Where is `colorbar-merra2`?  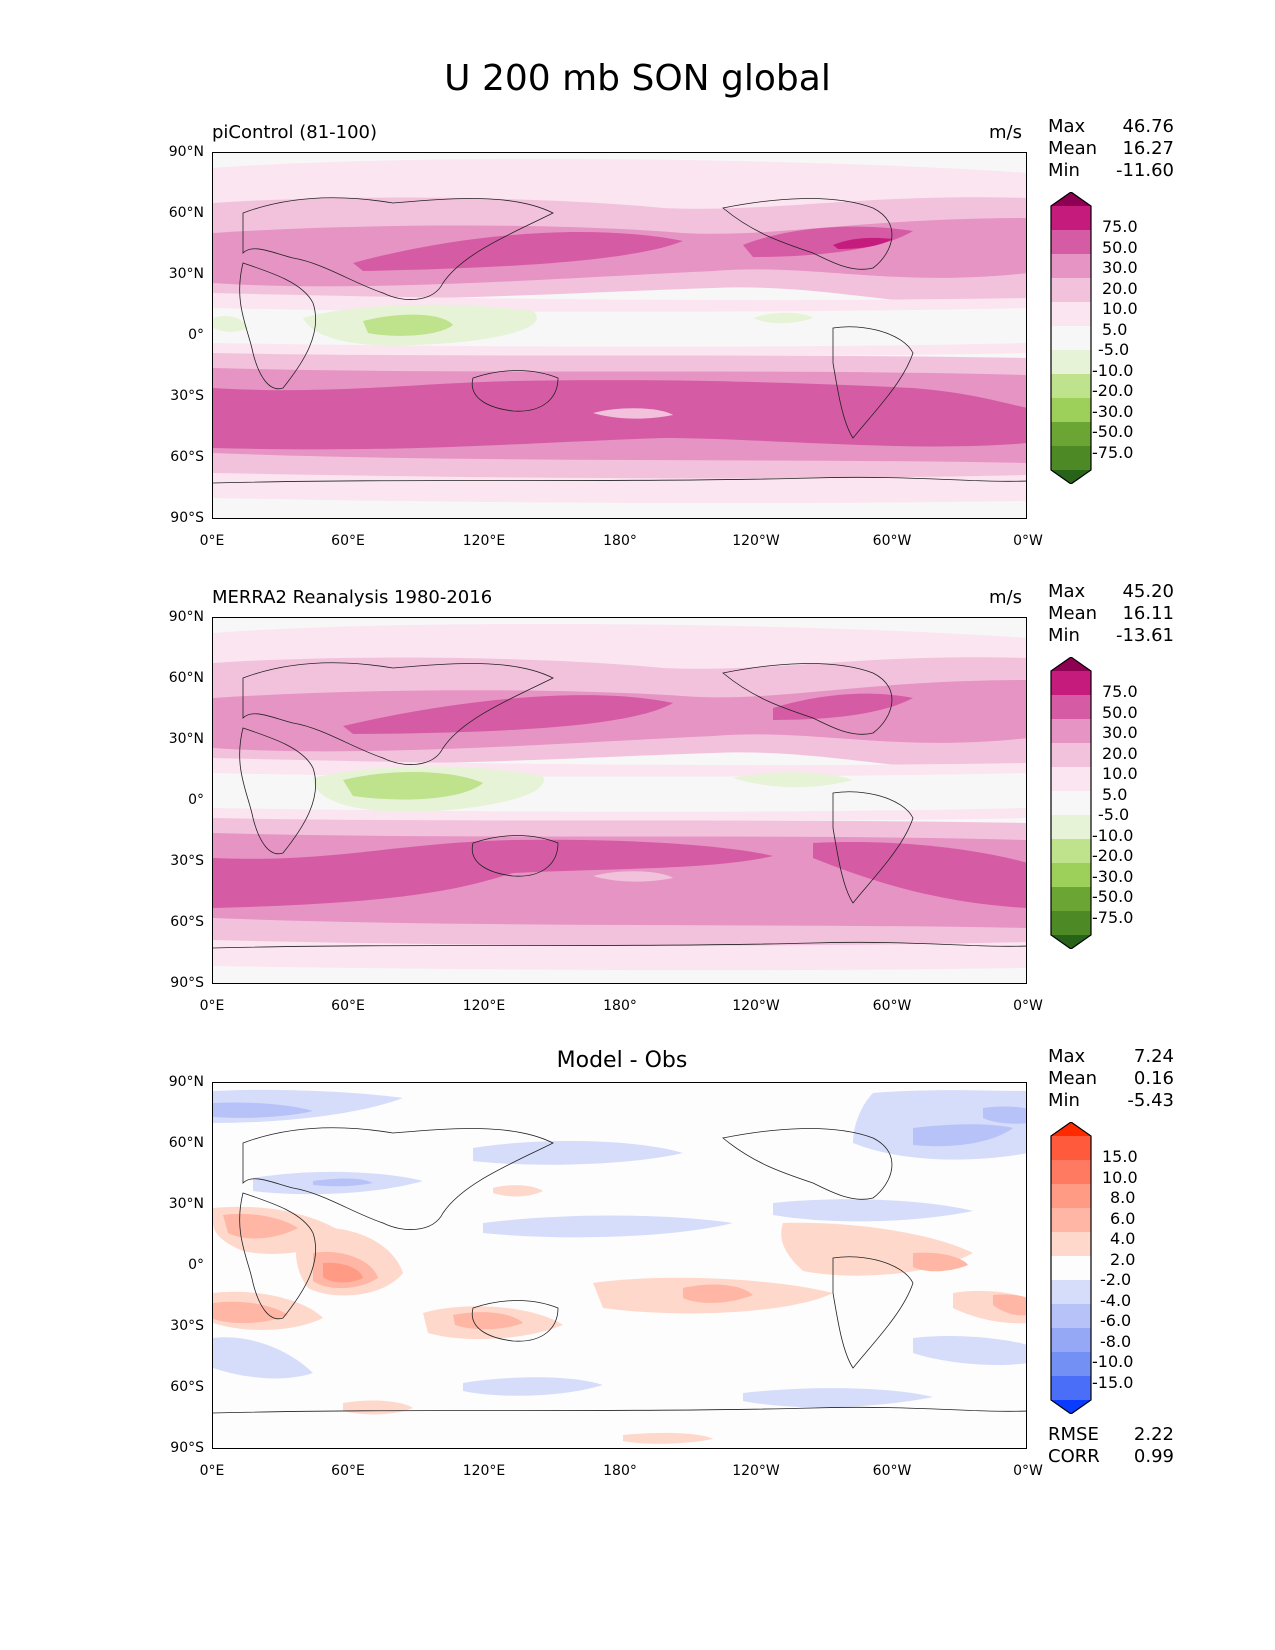 colorbar-merra2 is located at coordinates (1071, 804).